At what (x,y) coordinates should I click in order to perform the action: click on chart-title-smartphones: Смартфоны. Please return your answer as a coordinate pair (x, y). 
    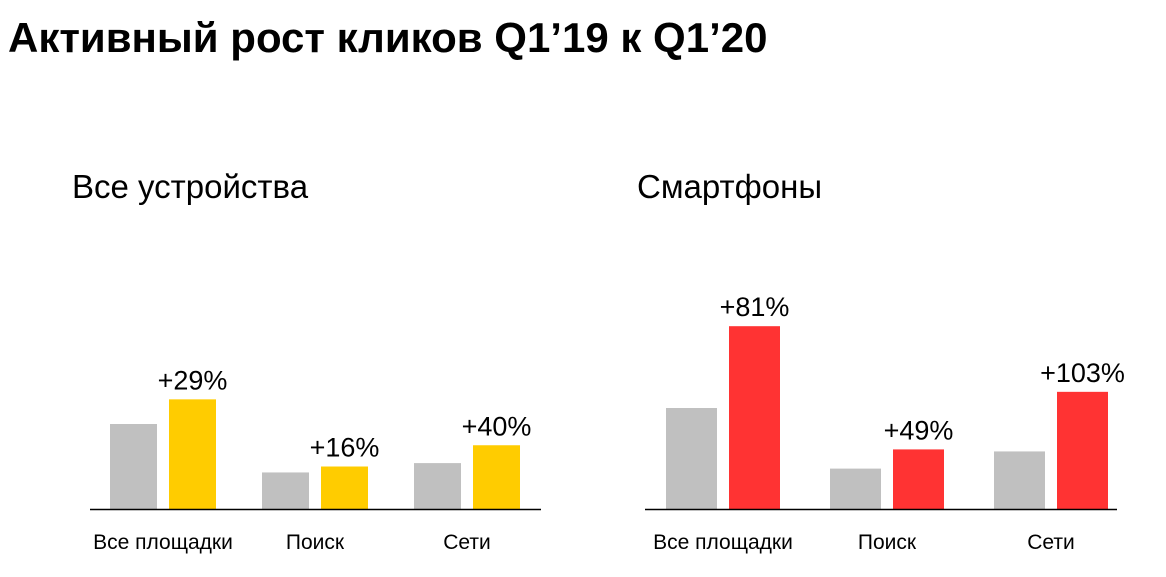
    Looking at the image, I should click on (729, 186).